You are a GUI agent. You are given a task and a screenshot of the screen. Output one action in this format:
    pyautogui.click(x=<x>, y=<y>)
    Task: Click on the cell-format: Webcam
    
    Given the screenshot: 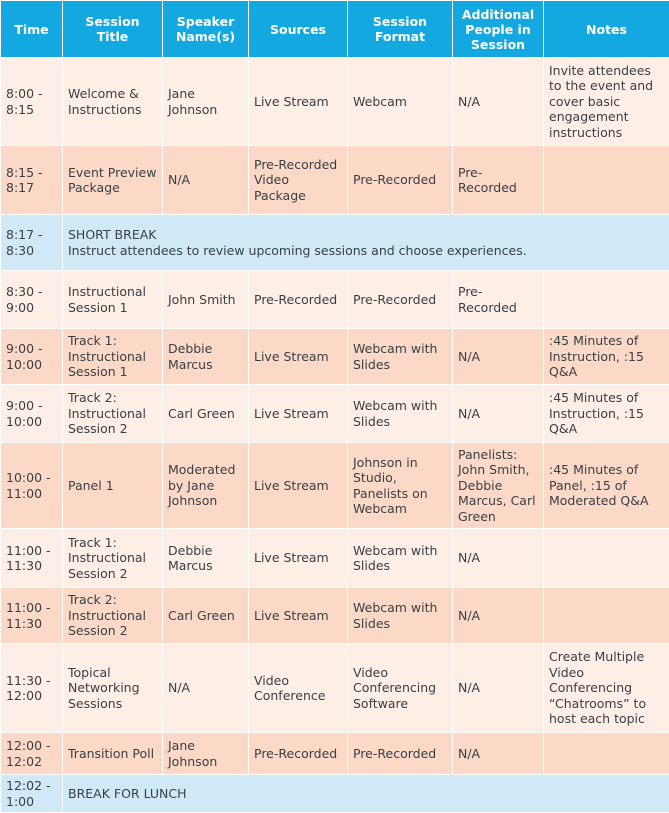 What is the action you would take?
    pyautogui.click(x=400, y=102)
    